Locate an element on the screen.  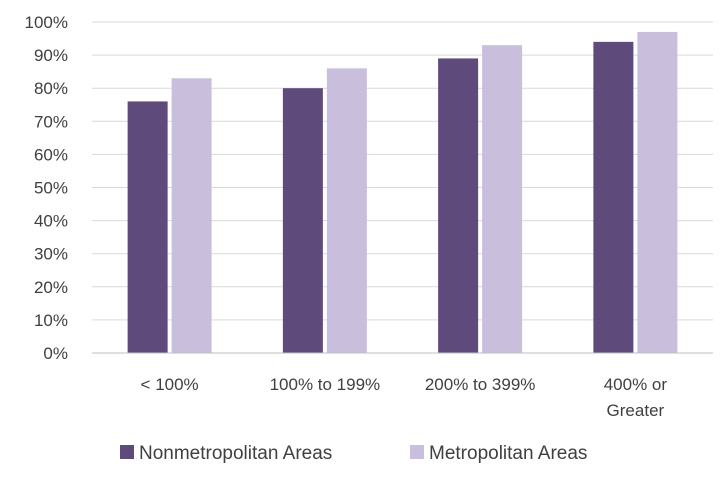
y-tick-label: 50% is located at coordinates (51, 188).